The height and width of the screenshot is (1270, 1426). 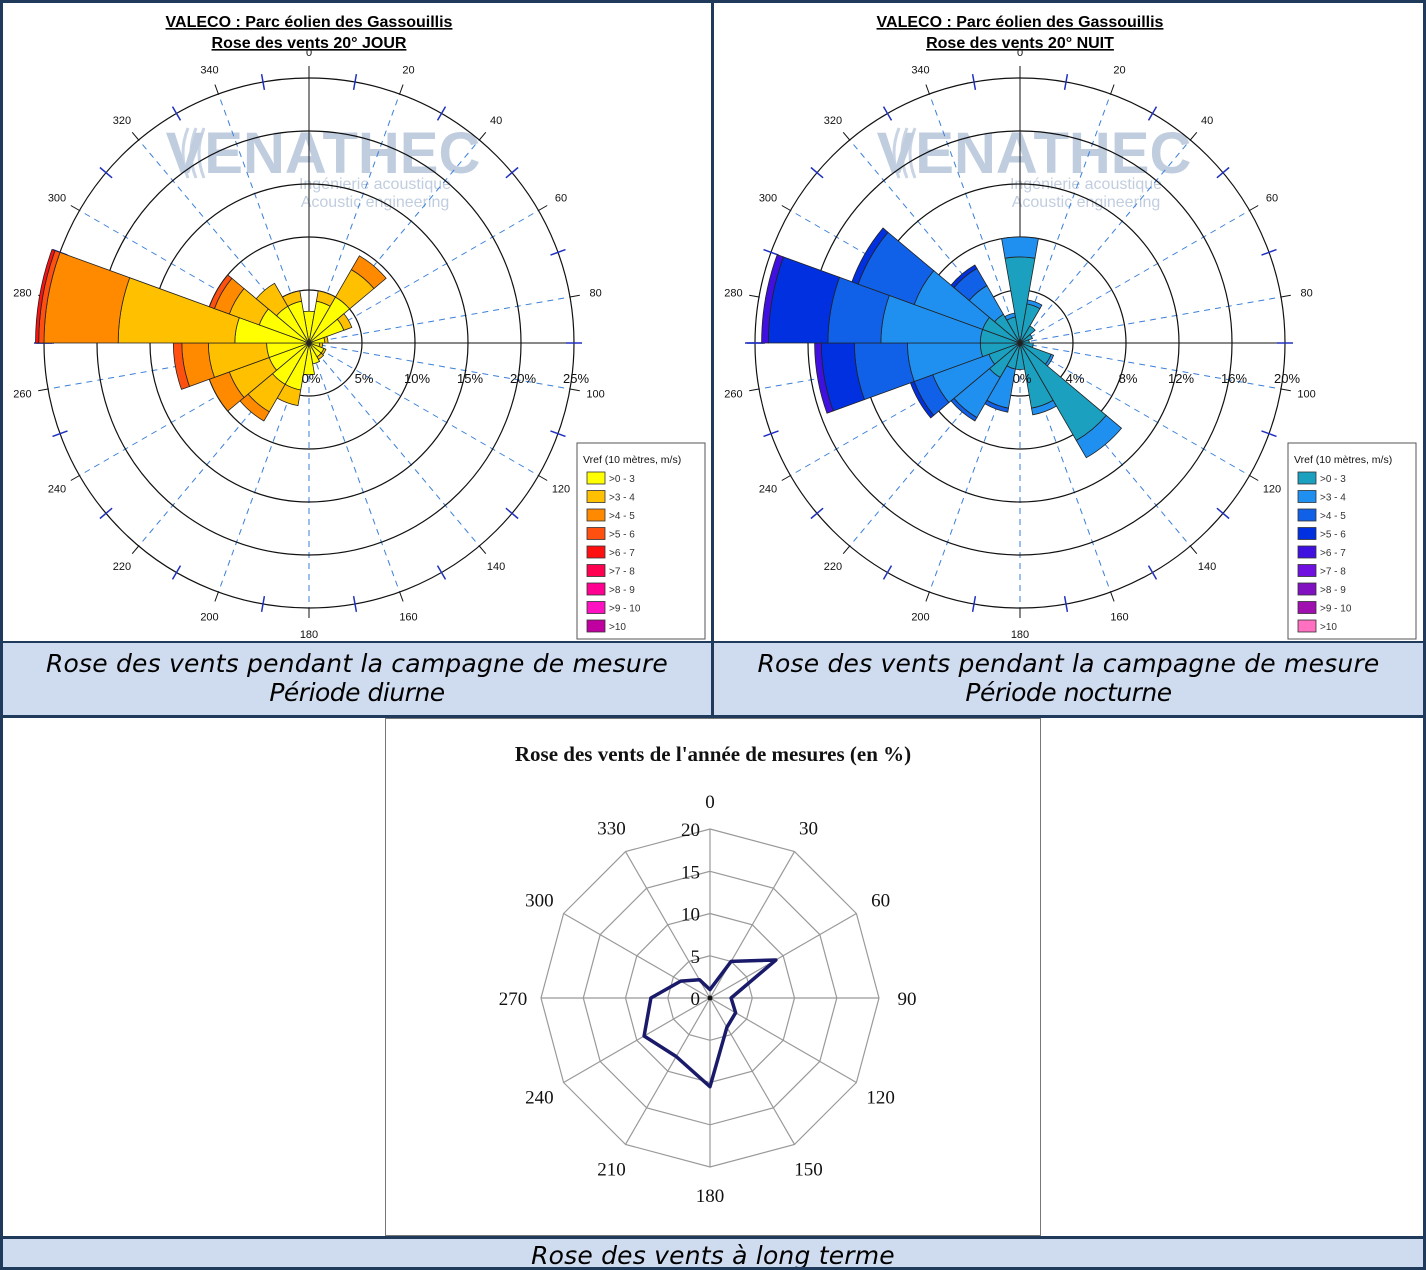 I want to click on direction-label-260: 260, so click(x=22, y=395).